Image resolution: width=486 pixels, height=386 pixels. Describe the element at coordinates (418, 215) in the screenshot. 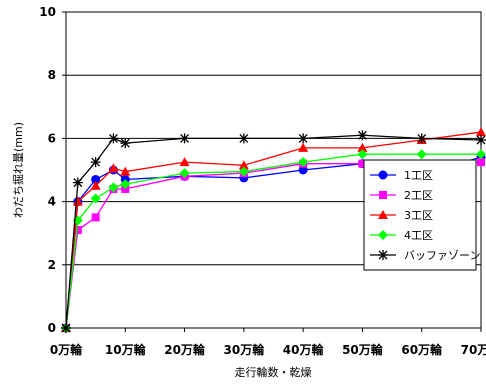

I see `legend-label: 3工区` at that location.